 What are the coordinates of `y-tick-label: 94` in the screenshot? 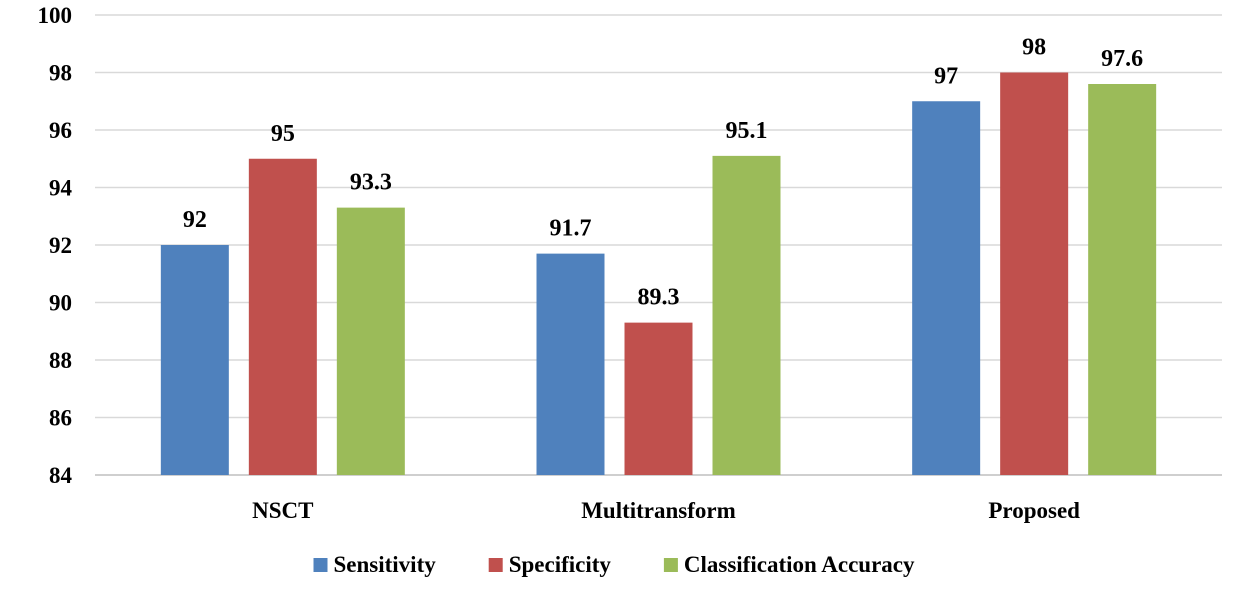 It's located at (61, 188).